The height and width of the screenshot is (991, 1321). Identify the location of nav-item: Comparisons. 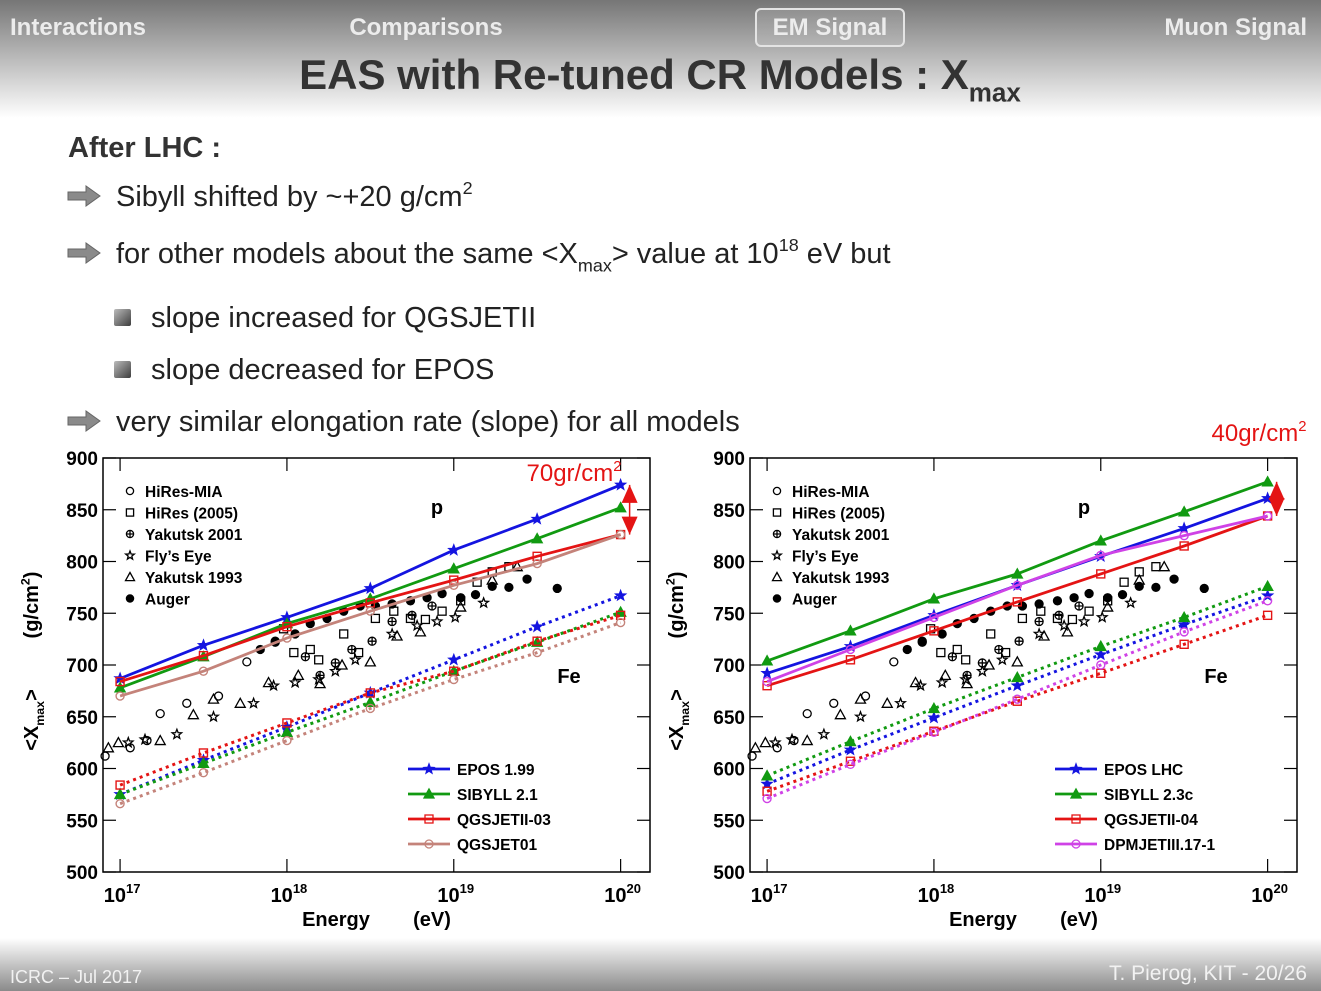
(425, 27).